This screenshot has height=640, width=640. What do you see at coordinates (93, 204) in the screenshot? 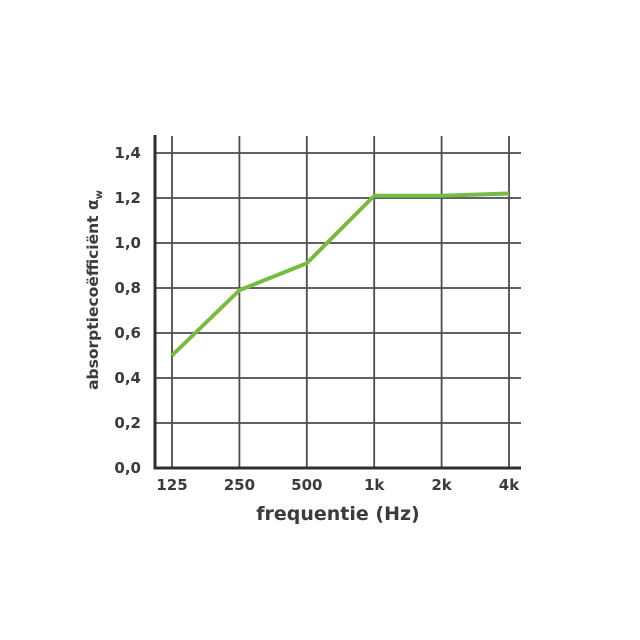
I see `alpha-symbol: α` at bounding box center [93, 204].